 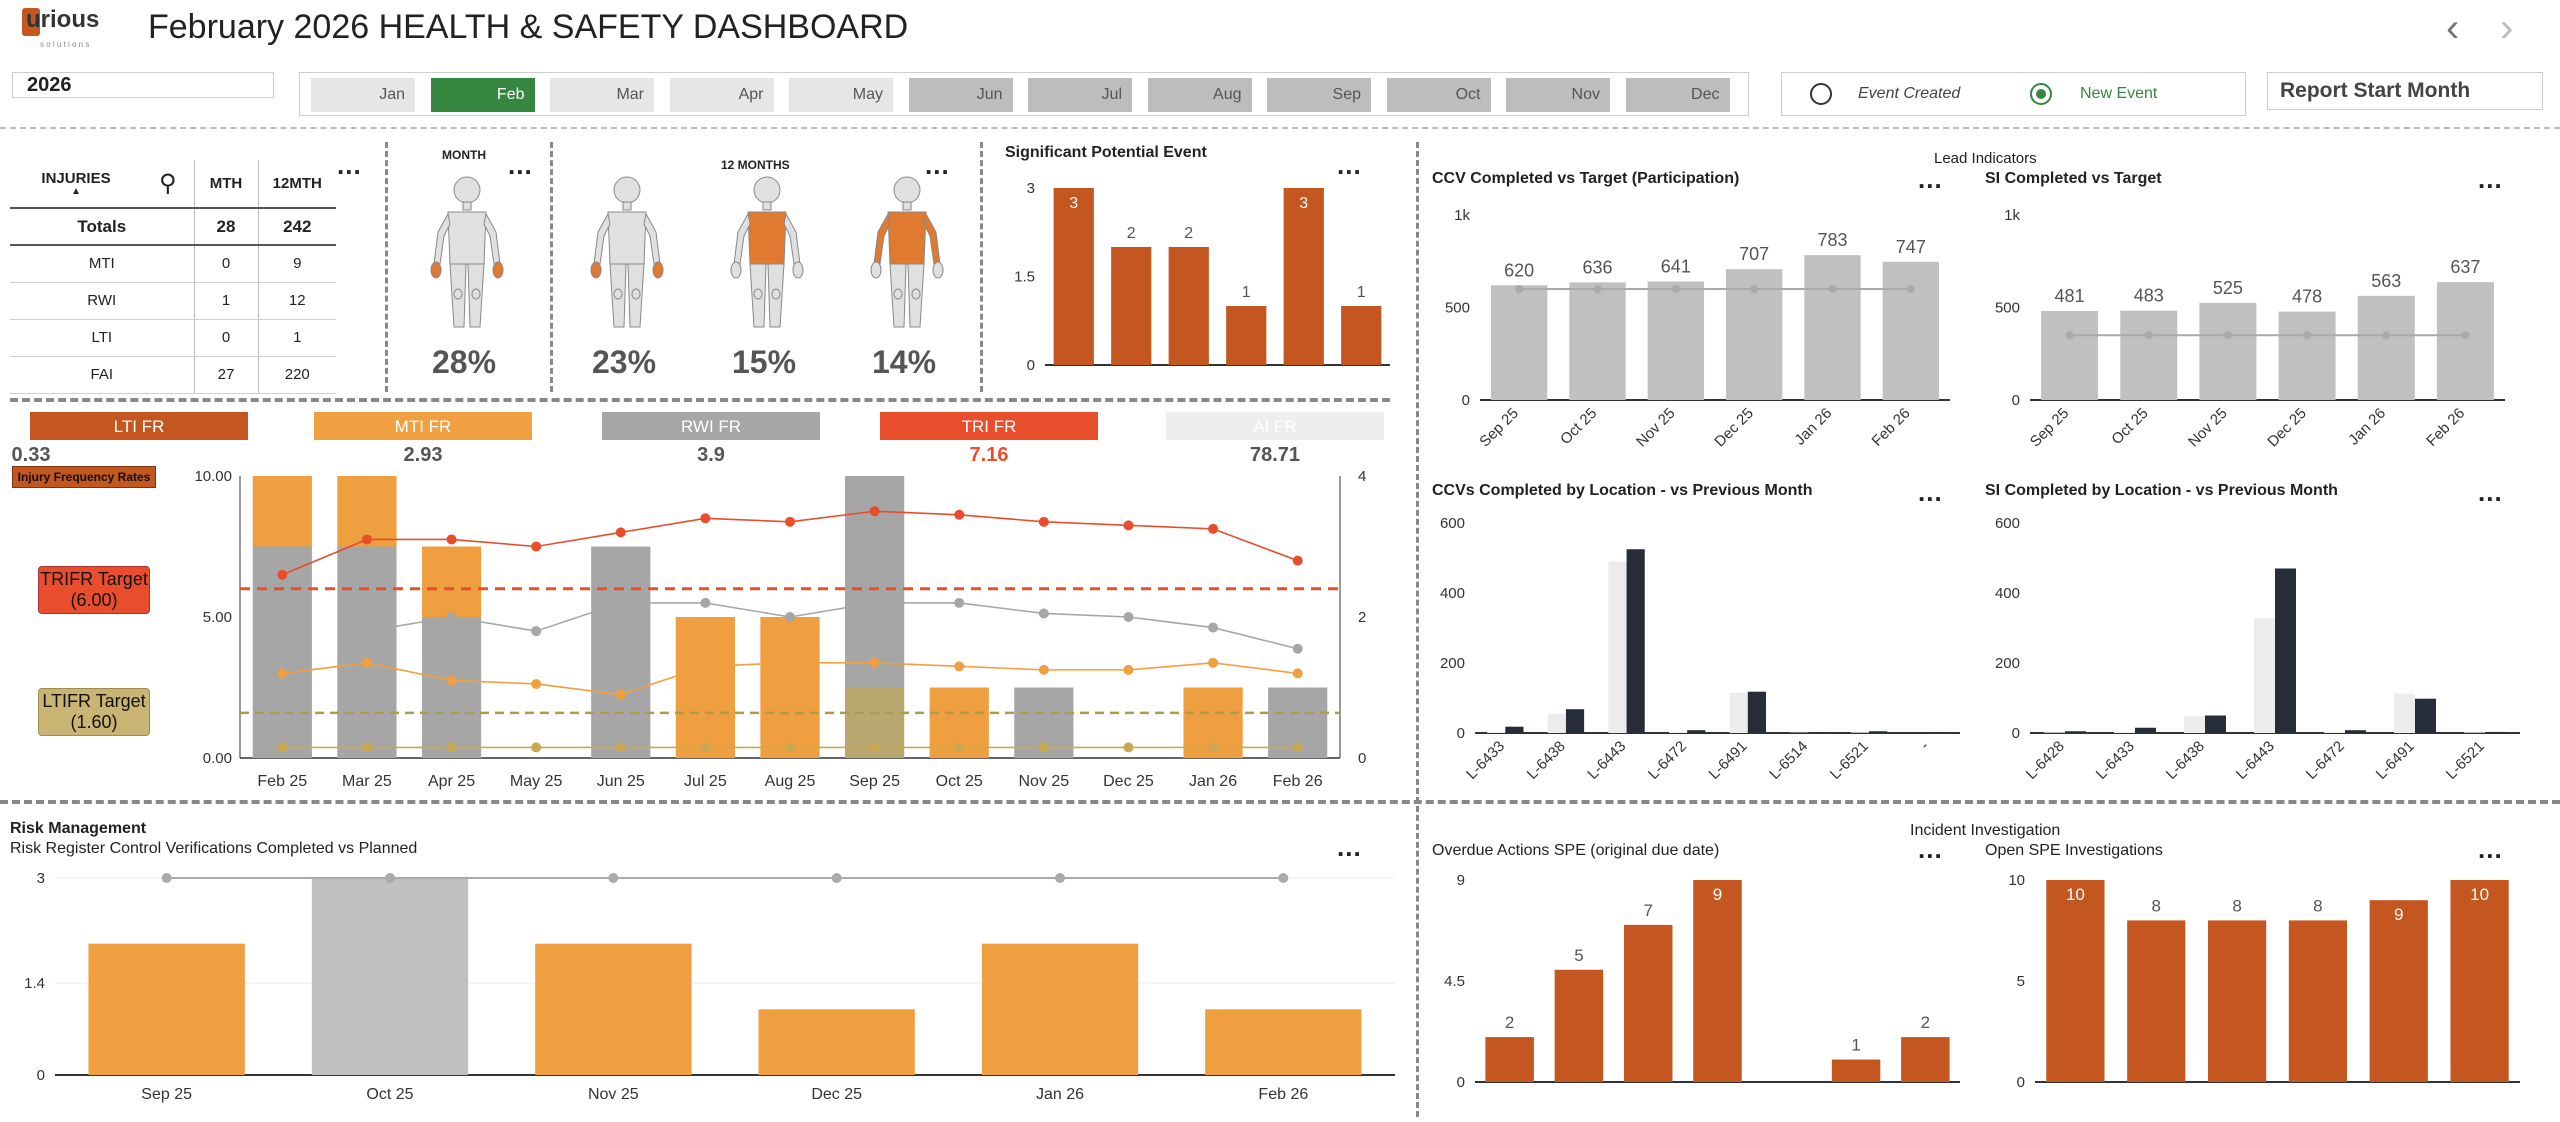 What do you see at coordinates (361, 95) in the screenshot?
I see `month-button-jan: Jan` at bounding box center [361, 95].